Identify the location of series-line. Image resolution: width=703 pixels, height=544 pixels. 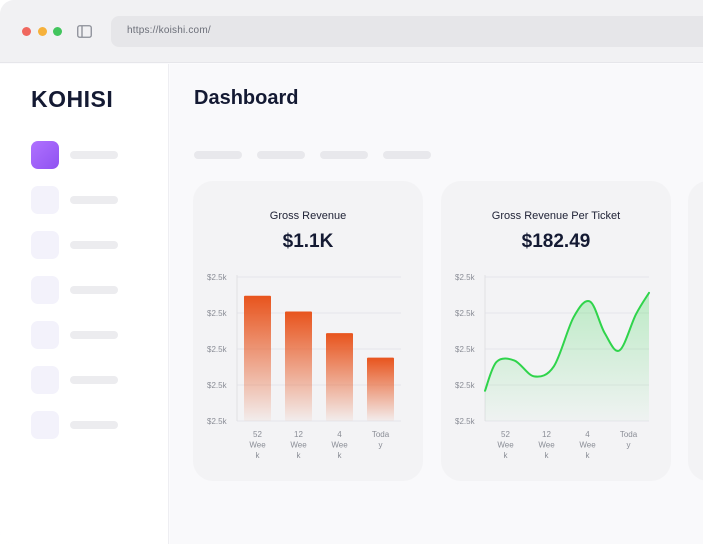
(567, 341).